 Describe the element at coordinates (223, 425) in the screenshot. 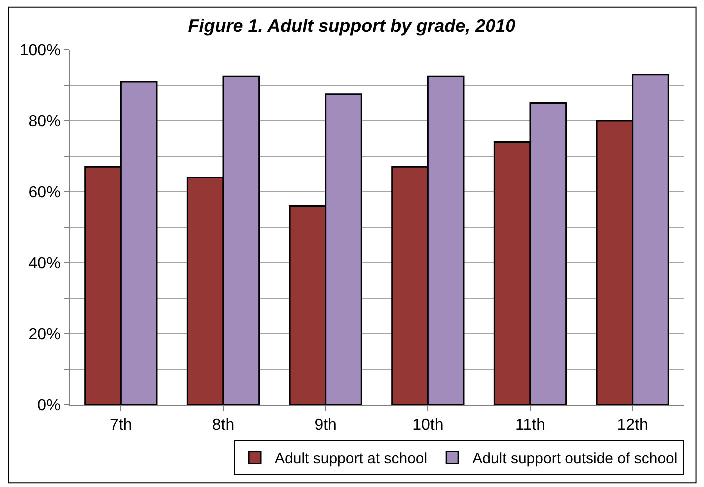

I see `x-tick-label: 8th` at that location.